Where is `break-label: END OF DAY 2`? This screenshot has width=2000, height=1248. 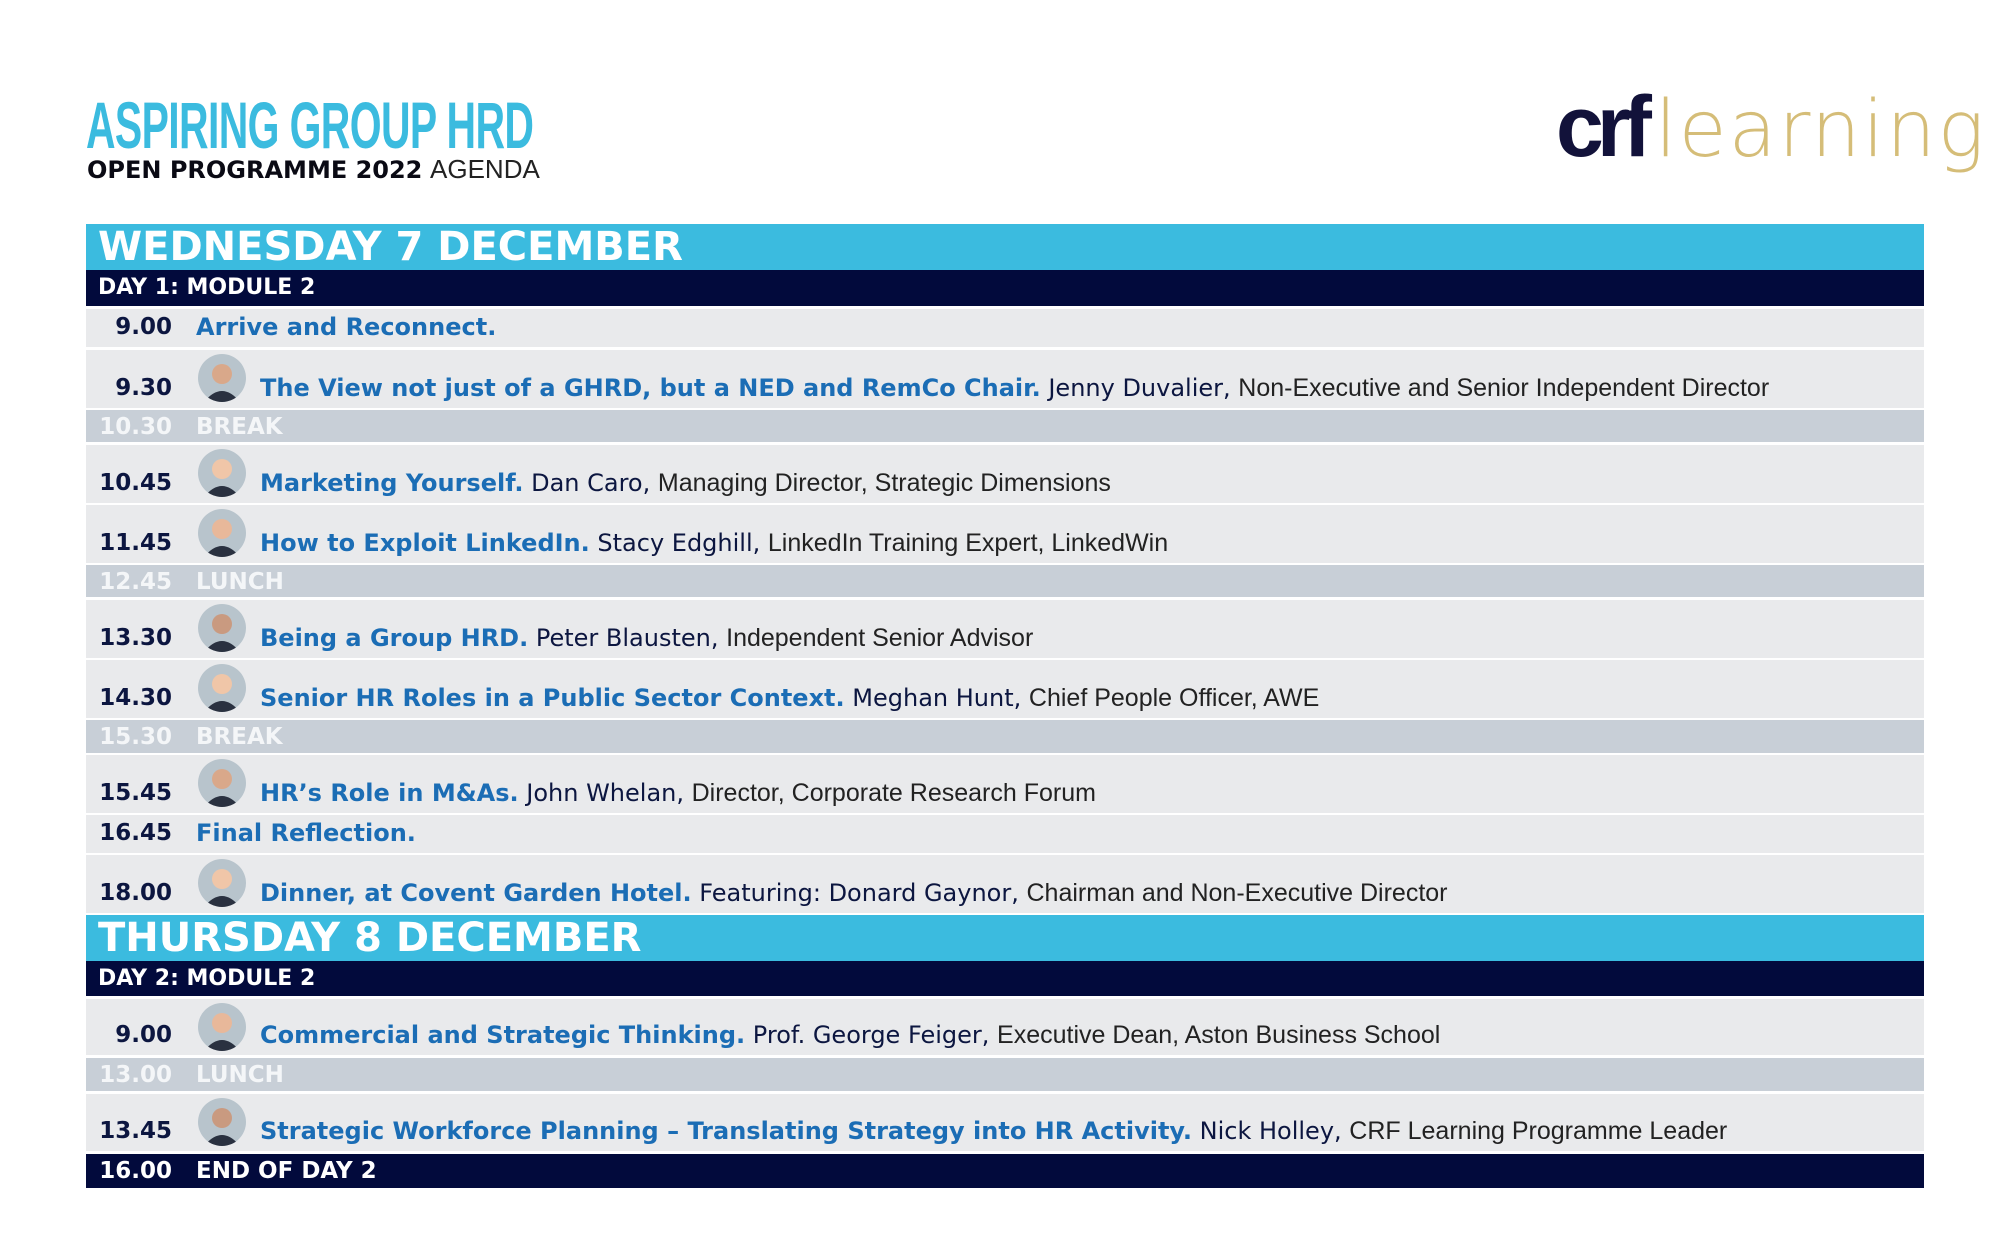 break-label: END OF DAY 2 is located at coordinates (286, 1171).